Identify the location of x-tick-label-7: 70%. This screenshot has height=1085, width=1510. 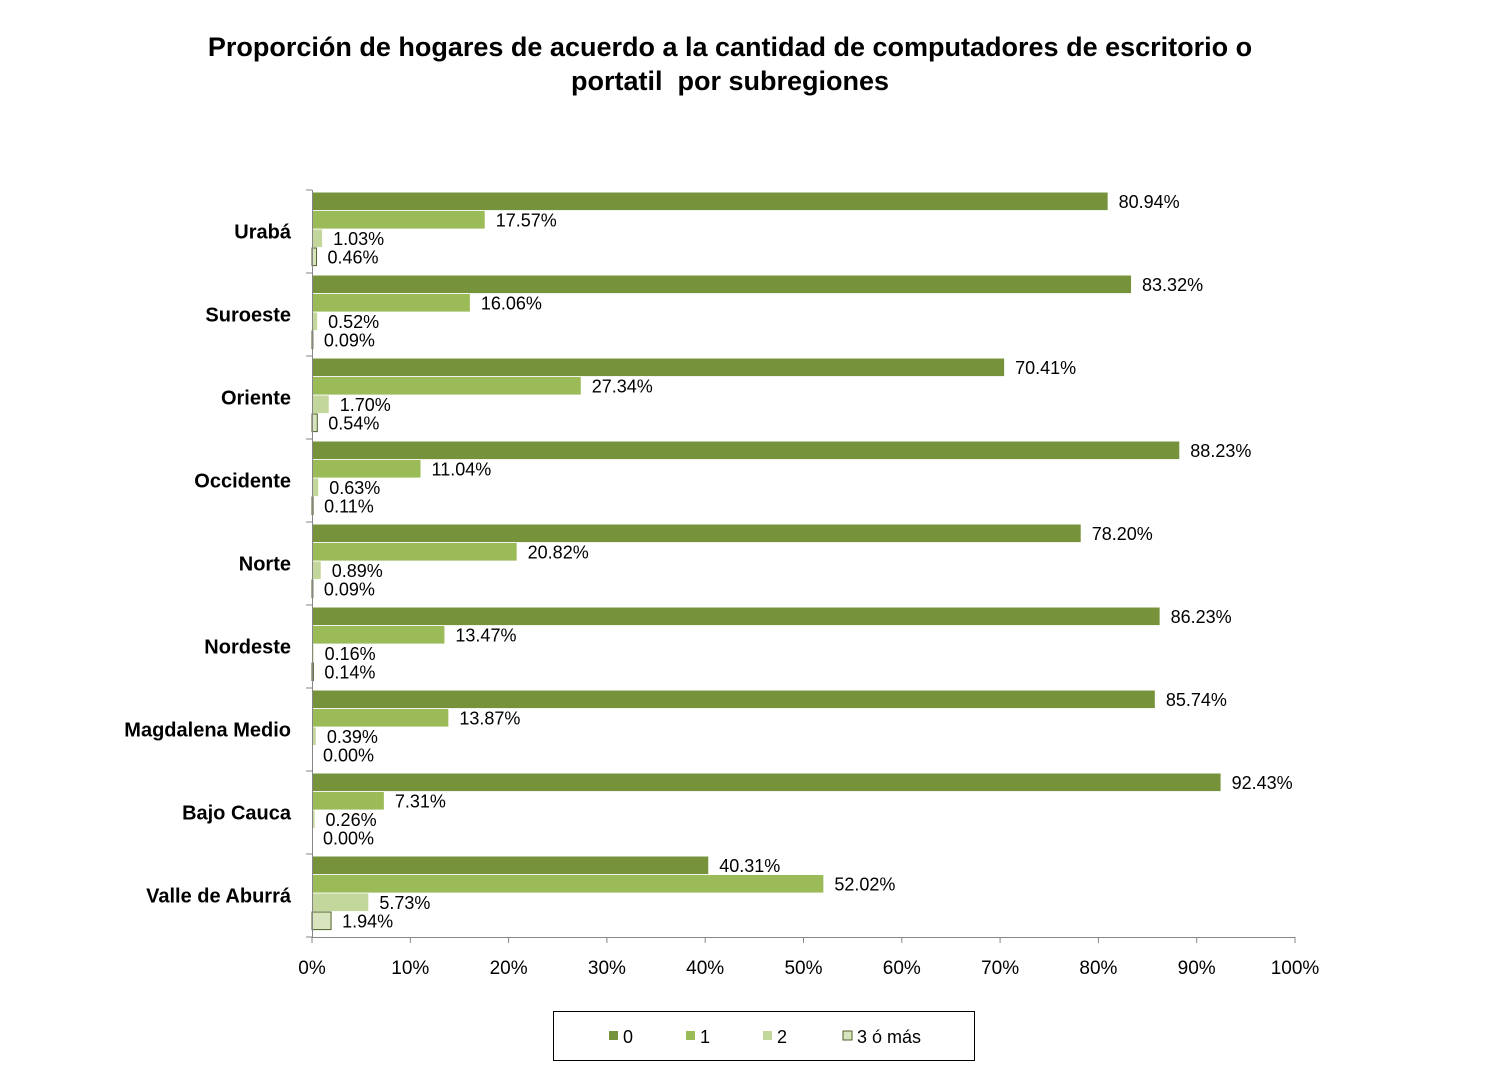
(1000, 968).